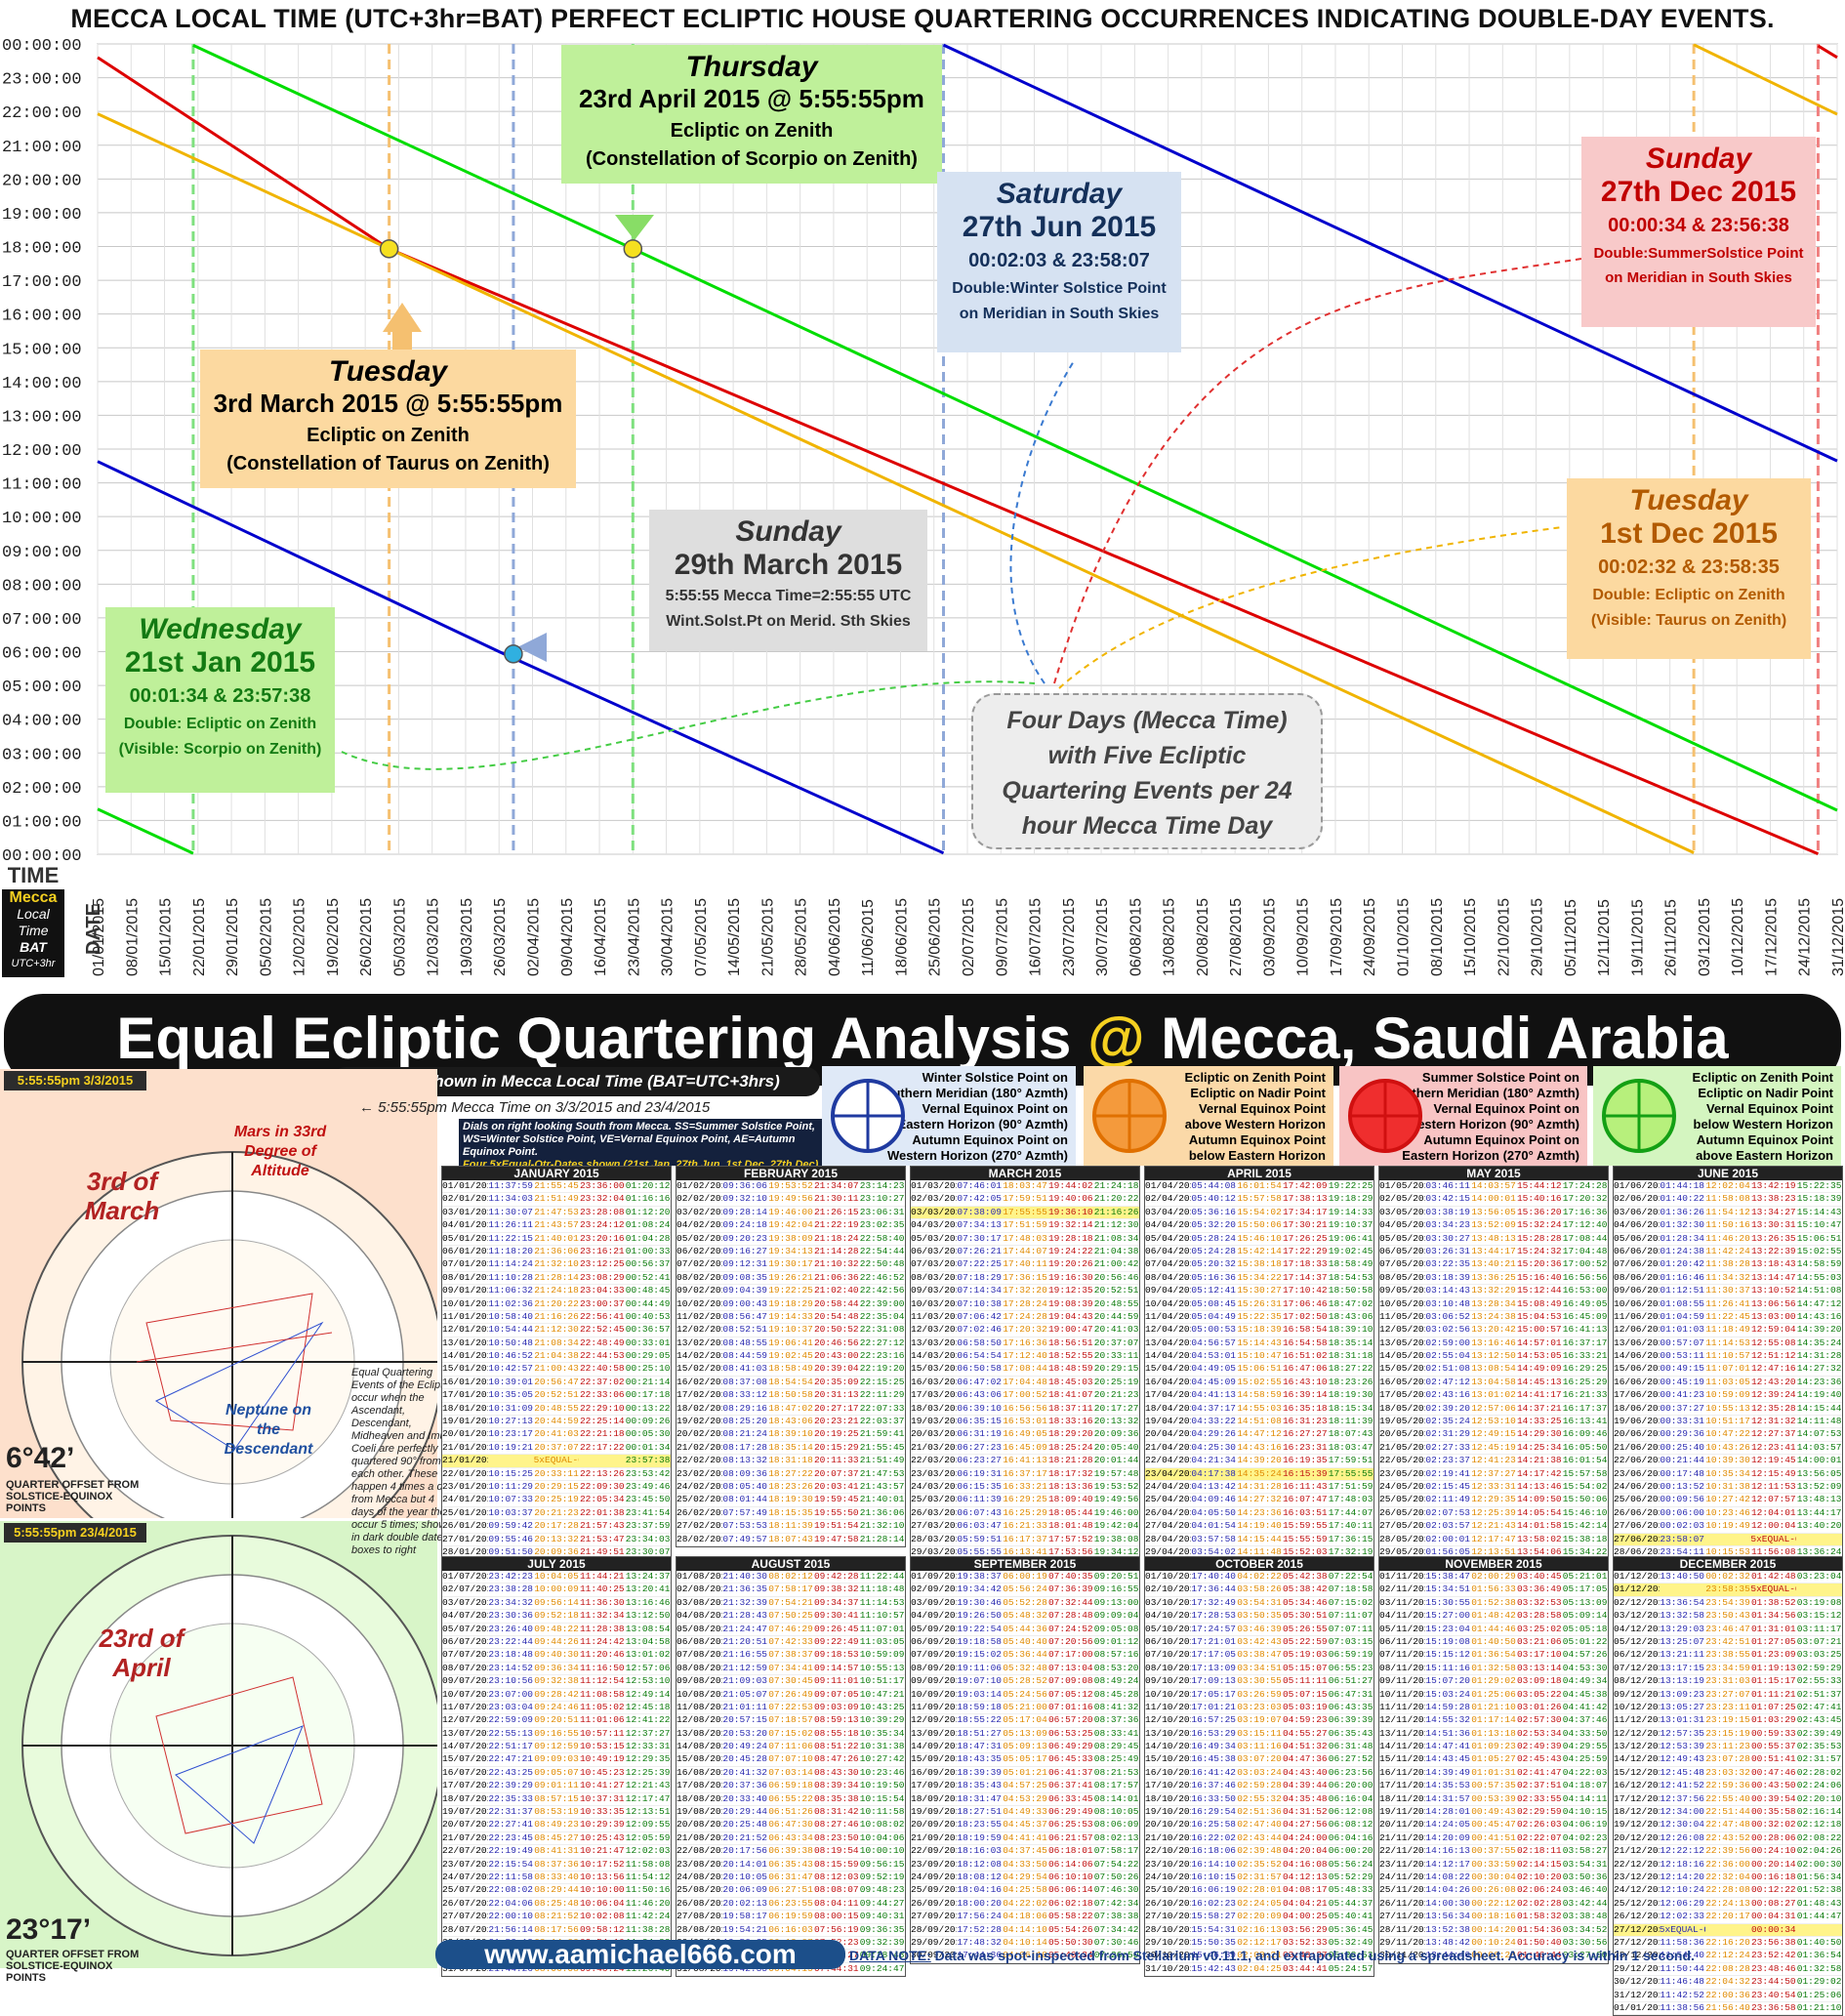 The image size is (1845, 2016). What do you see at coordinates (1819, 1798) in the screenshot?
I see `table-cell: 02:20:10` at bounding box center [1819, 1798].